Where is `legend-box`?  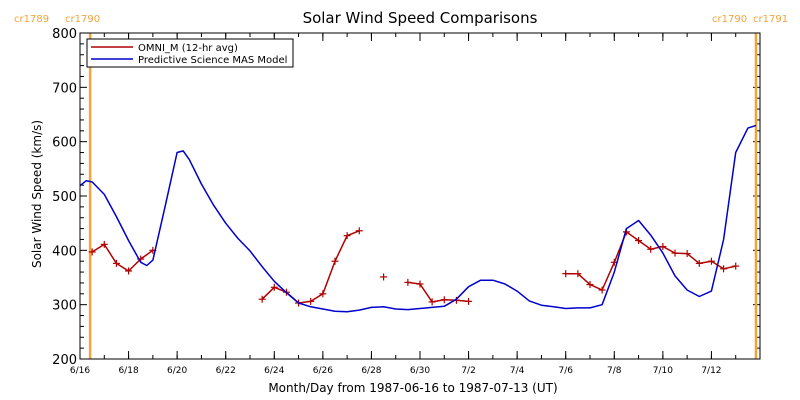
legend-box is located at coordinates (190, 53).